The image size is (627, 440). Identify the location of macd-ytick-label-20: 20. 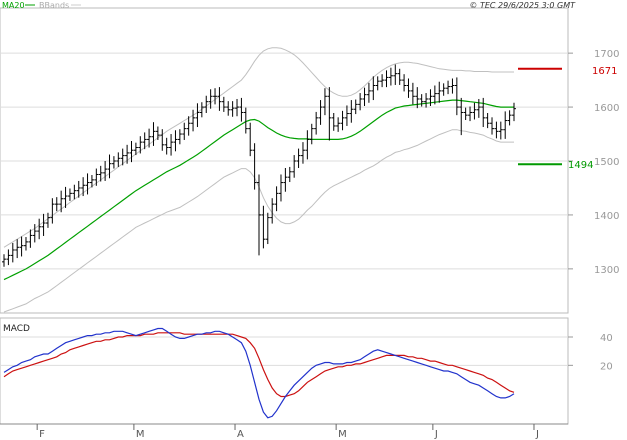
(606, 366).